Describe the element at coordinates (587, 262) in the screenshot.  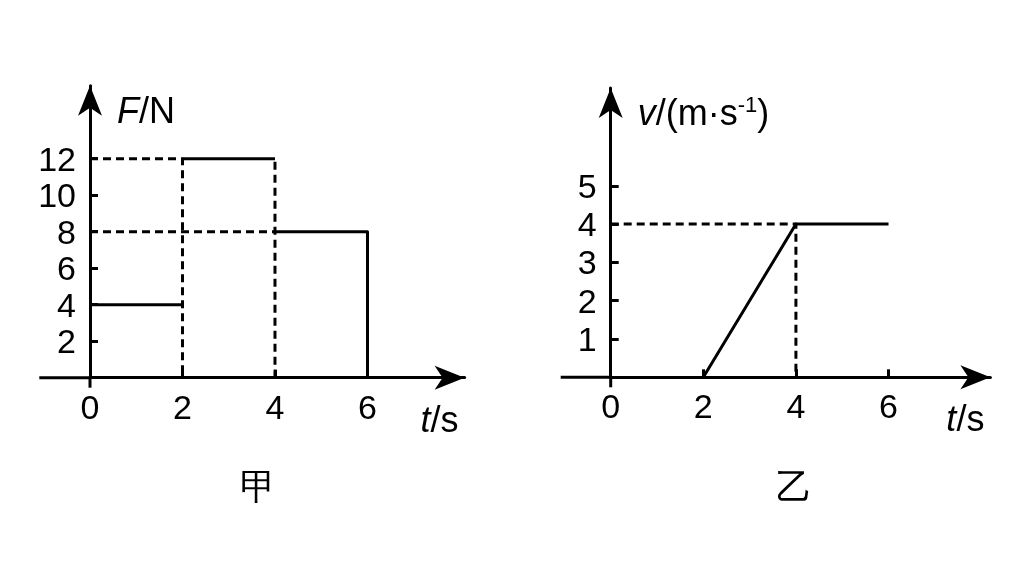
I see `y-tick-label: 3` at that location.